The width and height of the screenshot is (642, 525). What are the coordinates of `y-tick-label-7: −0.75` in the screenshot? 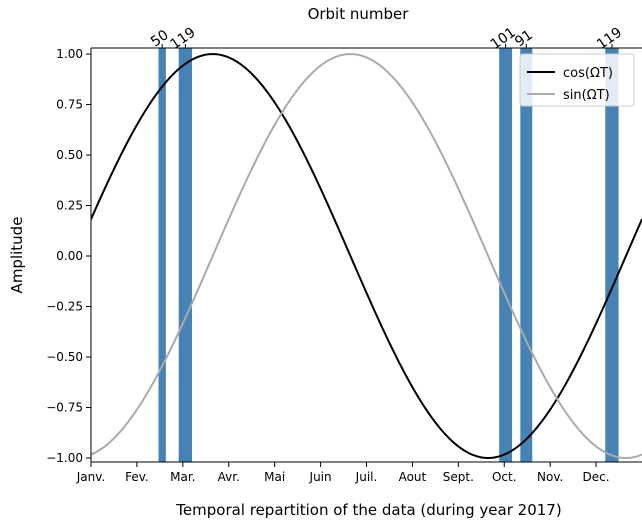 It's located at (64, 407).